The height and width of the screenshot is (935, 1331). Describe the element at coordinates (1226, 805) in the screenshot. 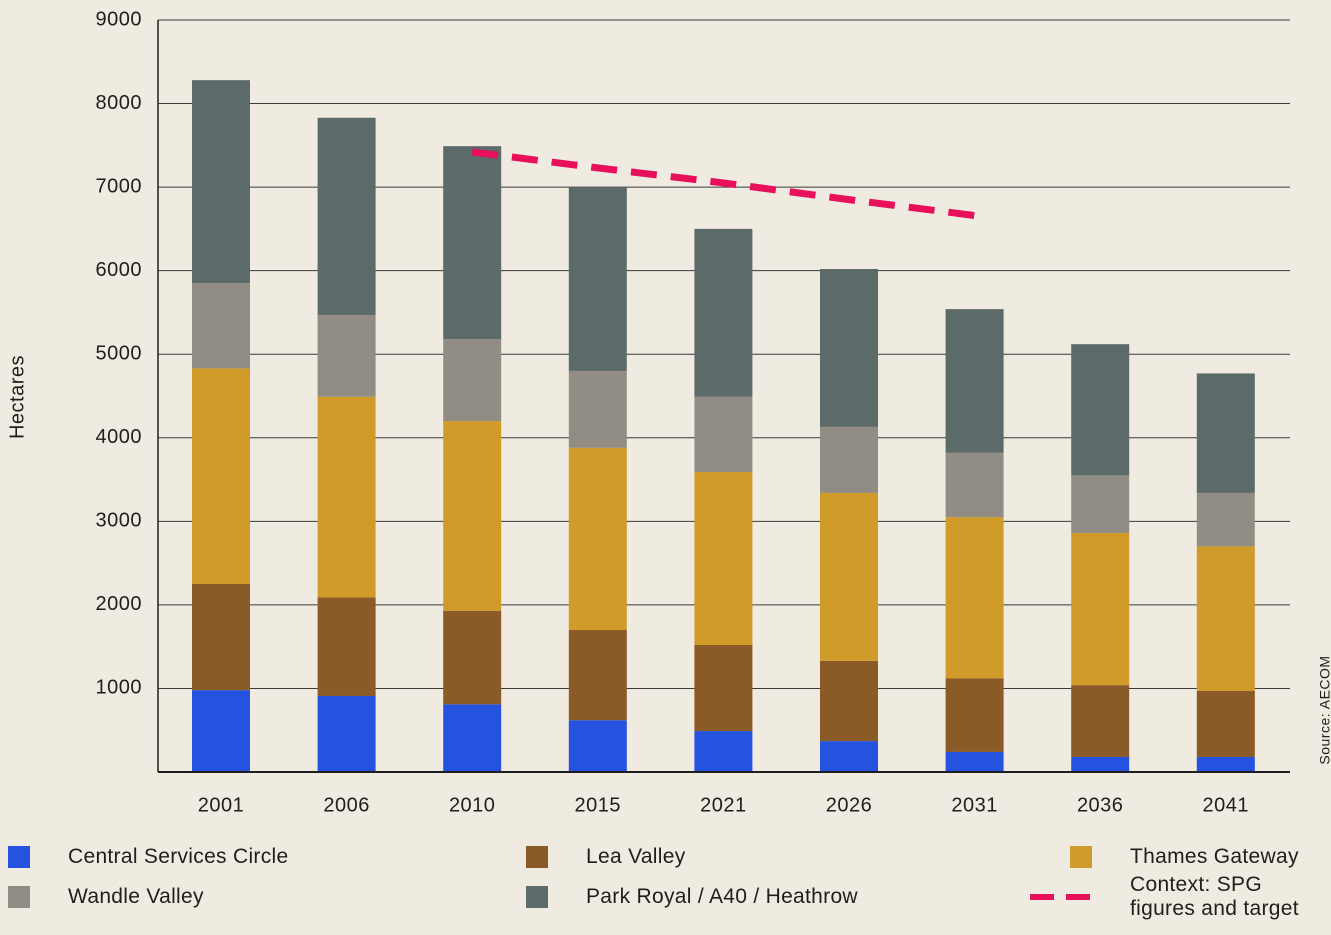

I see `x-tick-label: 2041` at that location.